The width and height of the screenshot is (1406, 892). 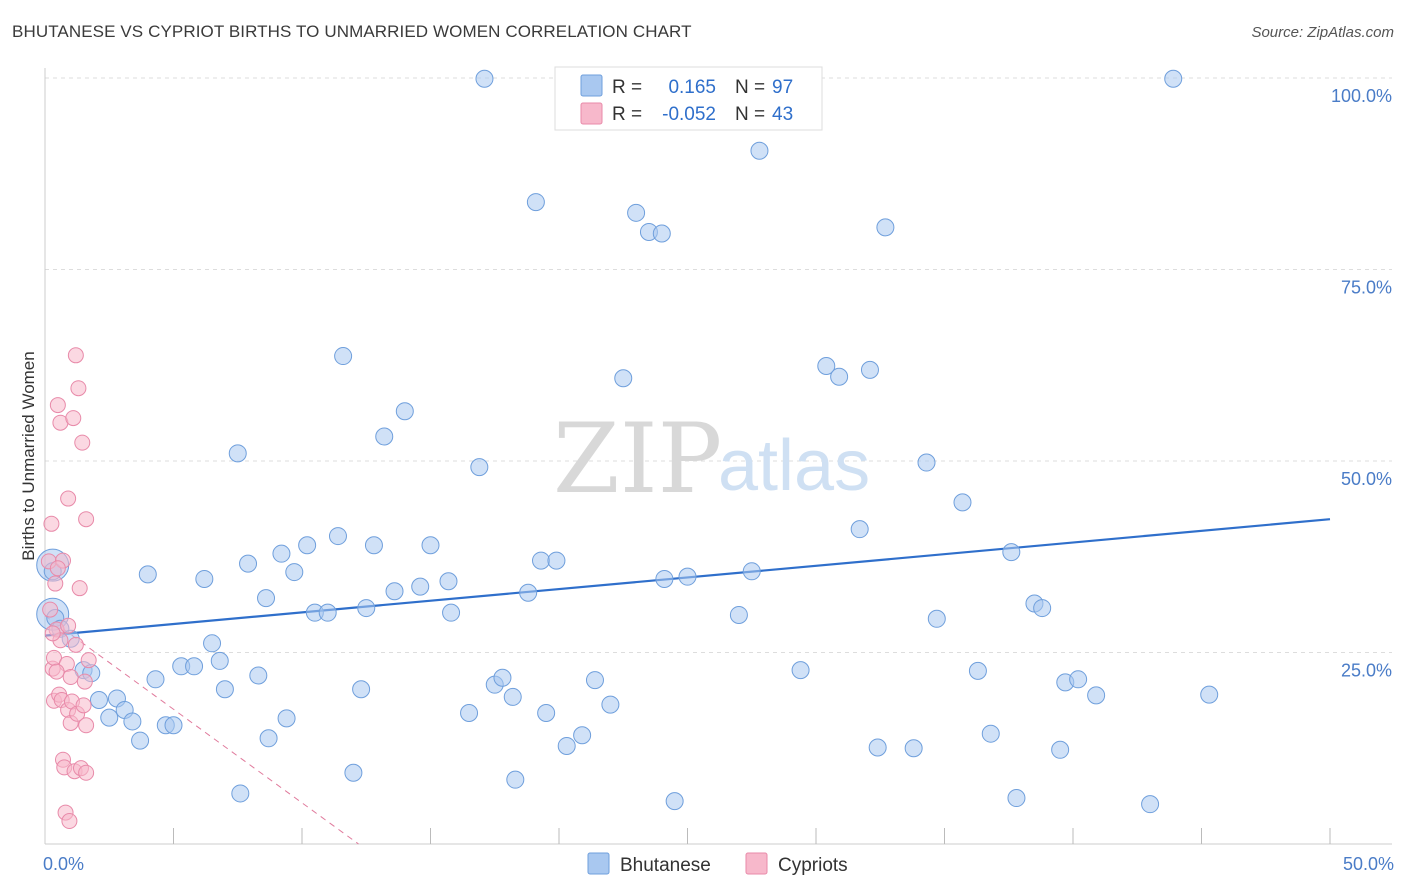 What do you see at coordinates (794, 466) in the screenshot?
I see `watermark-atlas: atlas` at bounding box center [794, 466].